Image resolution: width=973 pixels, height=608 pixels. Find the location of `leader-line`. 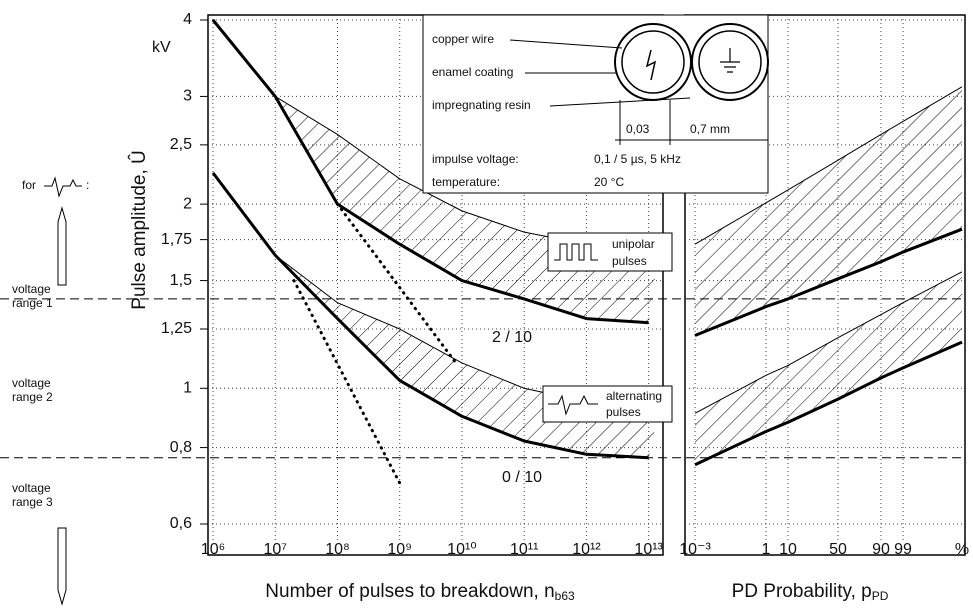

leader-line is located at coordinates (566, 44).